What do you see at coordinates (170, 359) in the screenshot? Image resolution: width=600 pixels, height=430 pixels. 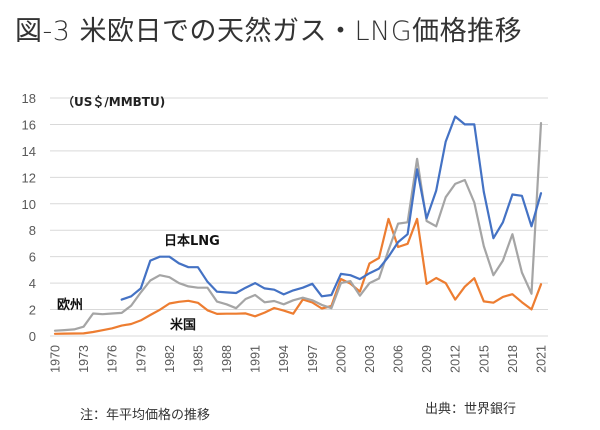 I see `x-tick-label: 1982` at bounding box center [170, 359].